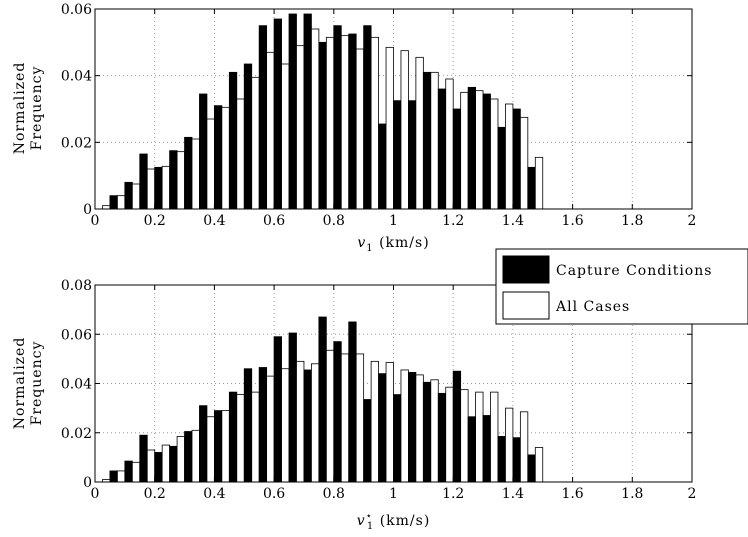 The height and width of the screenshot is (537, 748). What do you see at coordinates (28, 108) in the screenshot?
I see `y-axis-label: NormalizedFrequency` at bounding box center [28, 108].